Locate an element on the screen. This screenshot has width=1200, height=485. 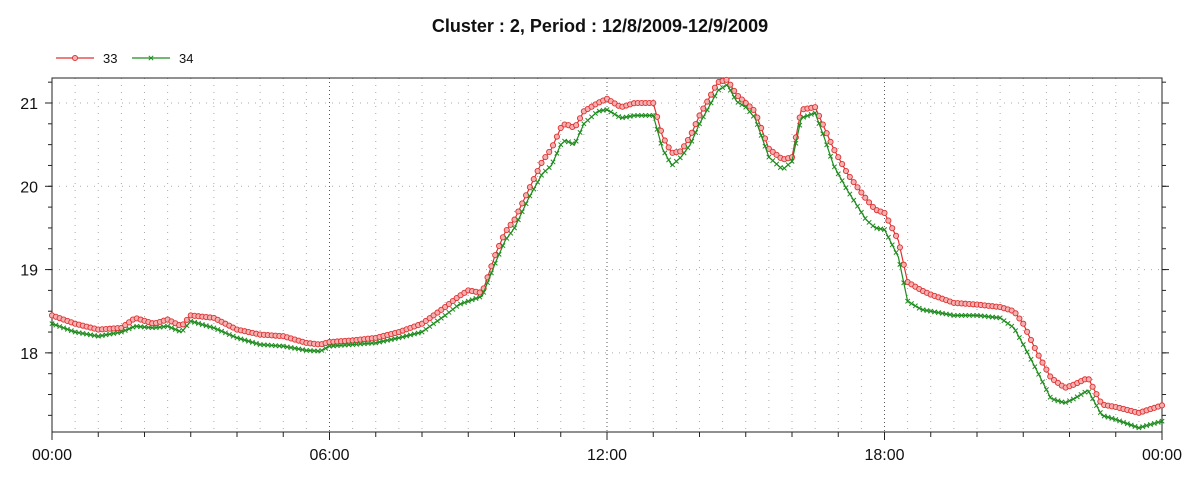
x-tick-label: 18:00 is located at coordinates (884, 455).